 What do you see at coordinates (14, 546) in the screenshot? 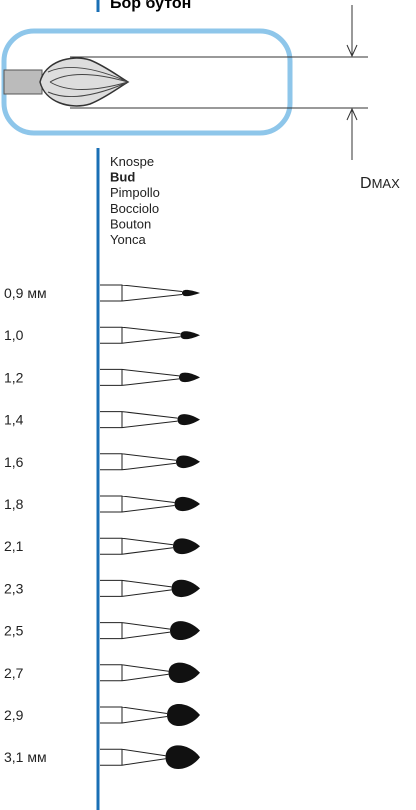
I see `size-label: 2,1` at bounding box center [14, 546].